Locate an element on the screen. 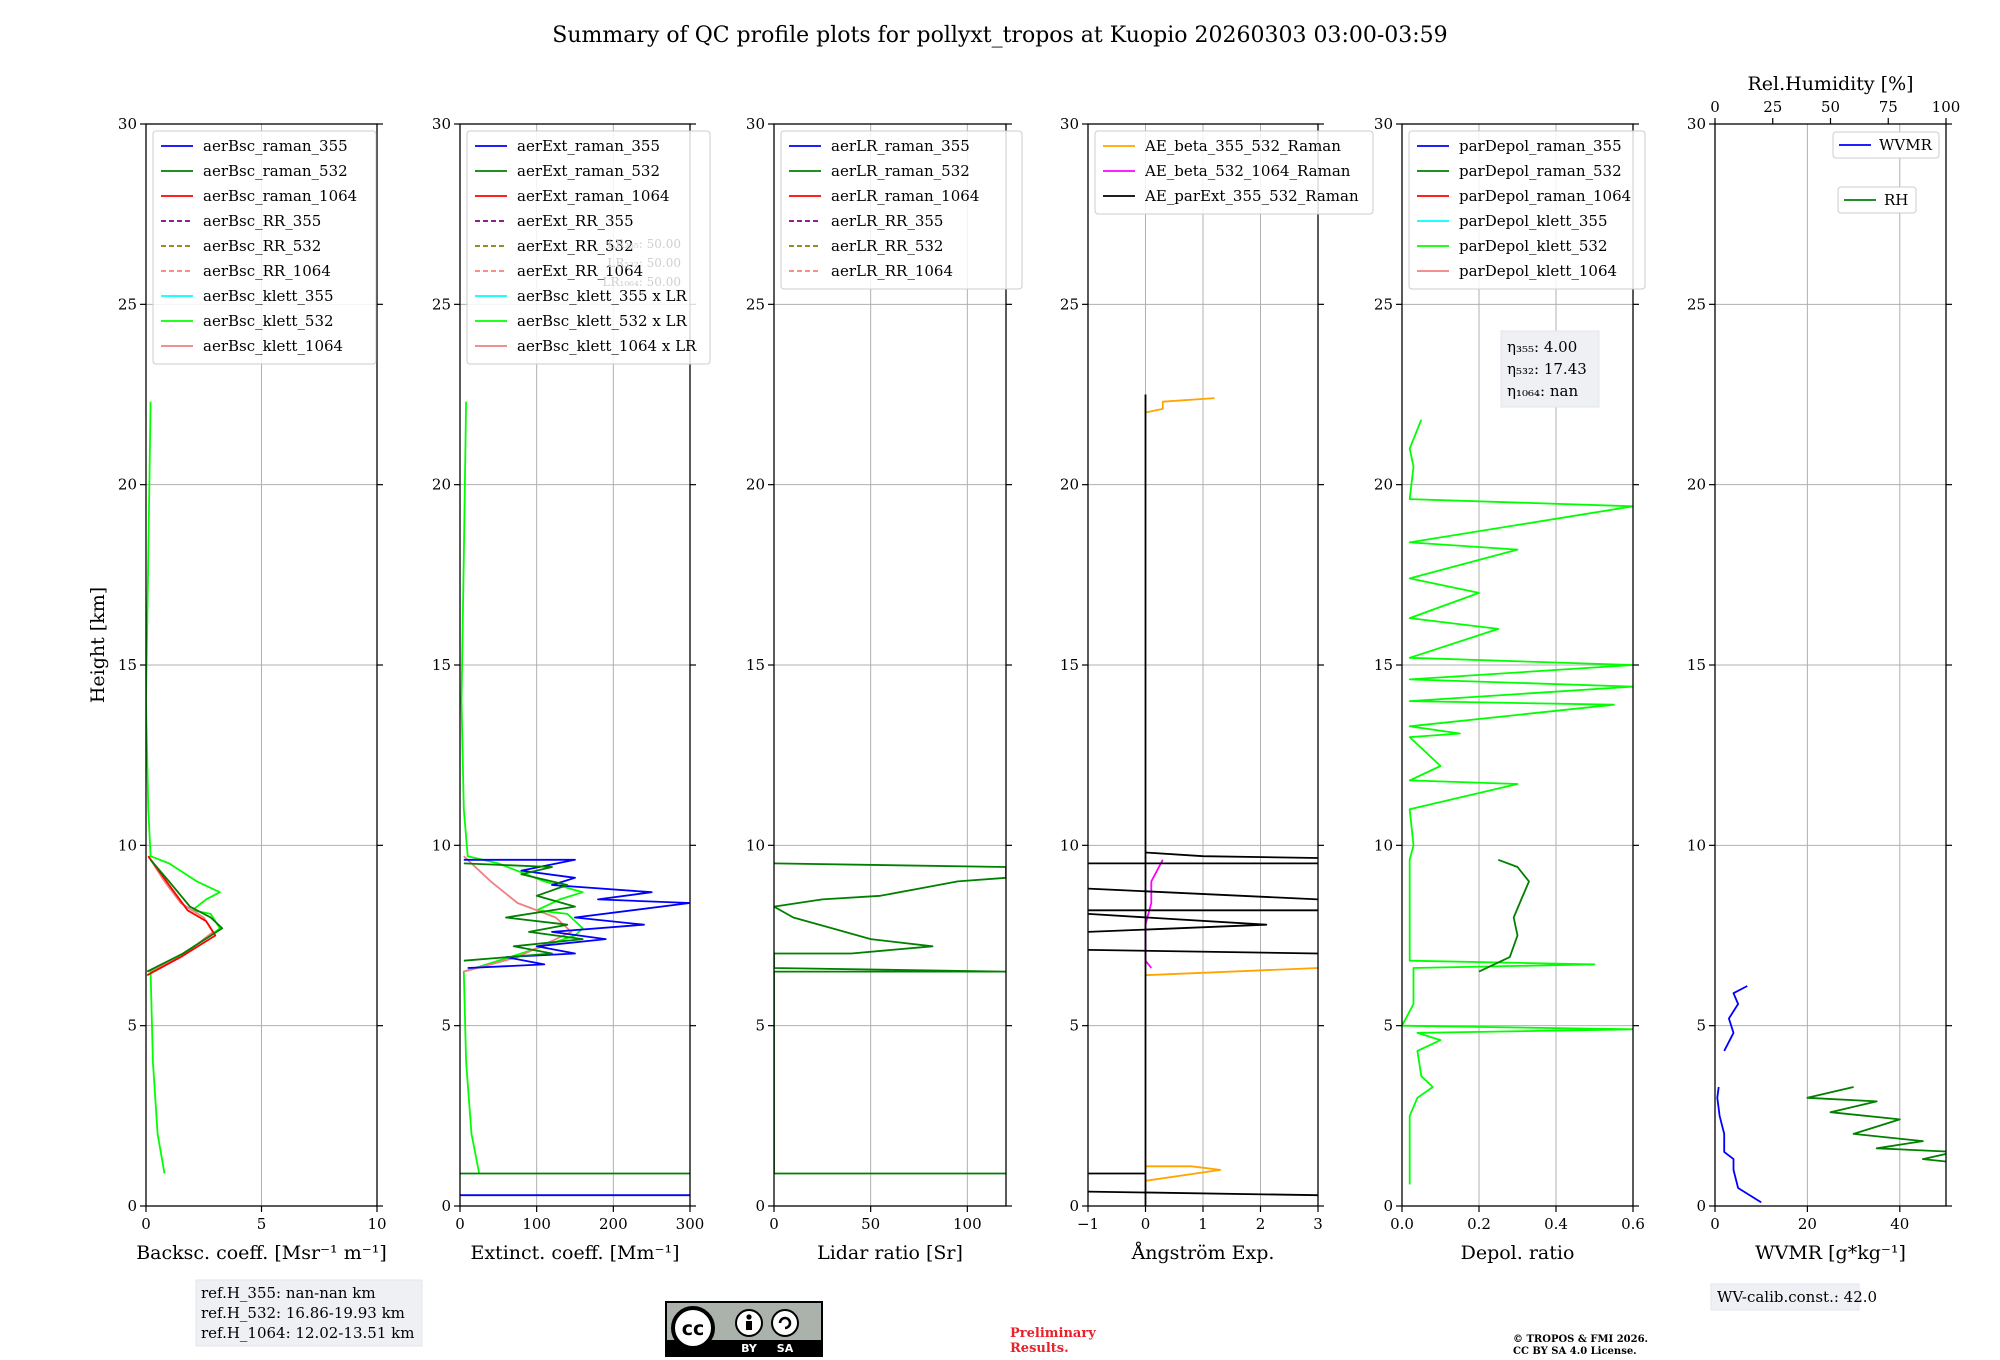 The height and width of the screenshot is (1360, 2000). lr-annotation: LR₁₀₆₄: 50.00 is located at coordinates (642, 282).